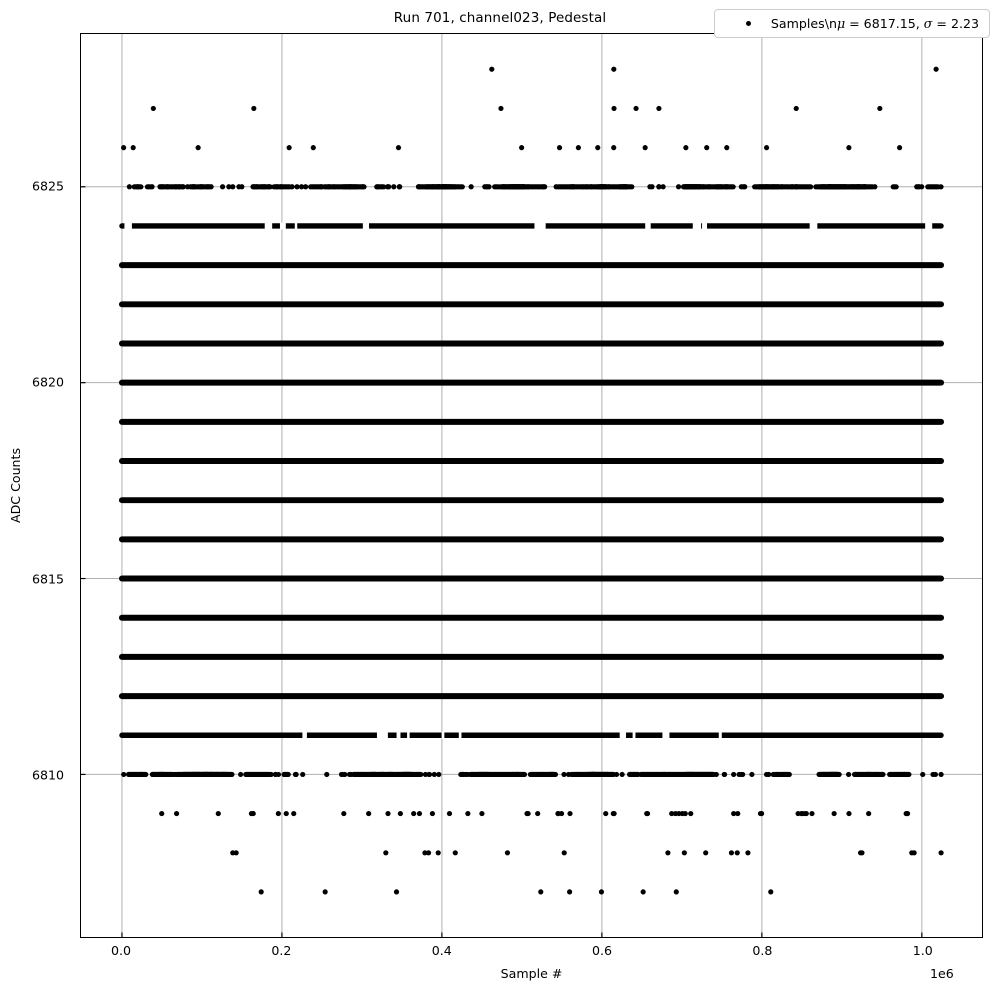 Image resolution: width=1000 pixels, height=1000 pixels. Describe the element at coordinates (922, 950) in the screenshot. I see `x-tick-label: 1.0` at that location.